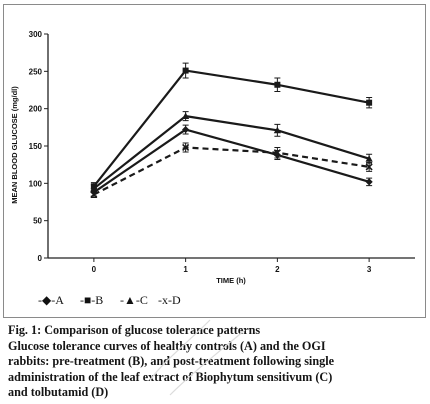 The image size is (430, 404). Describe the element at coordinates (36, 146) in the screenshot. I see `y-tick-label-150: 150` at that location.